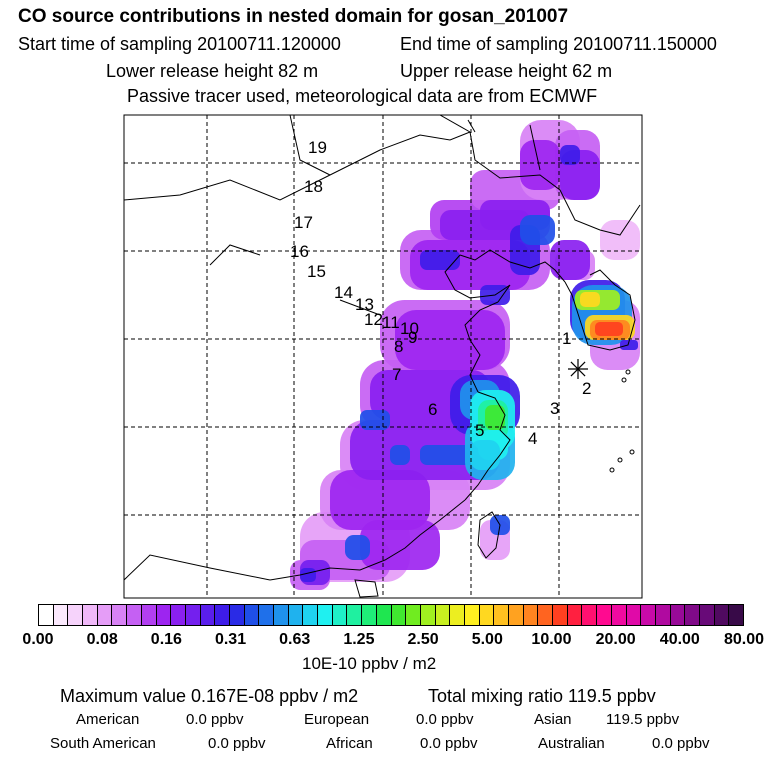 The width and height of the screenshot is (768, 768). Describe the element at coordinates (744, 639) in the screenshot. I see `colorbar-tick-label: 80.00` at that location.